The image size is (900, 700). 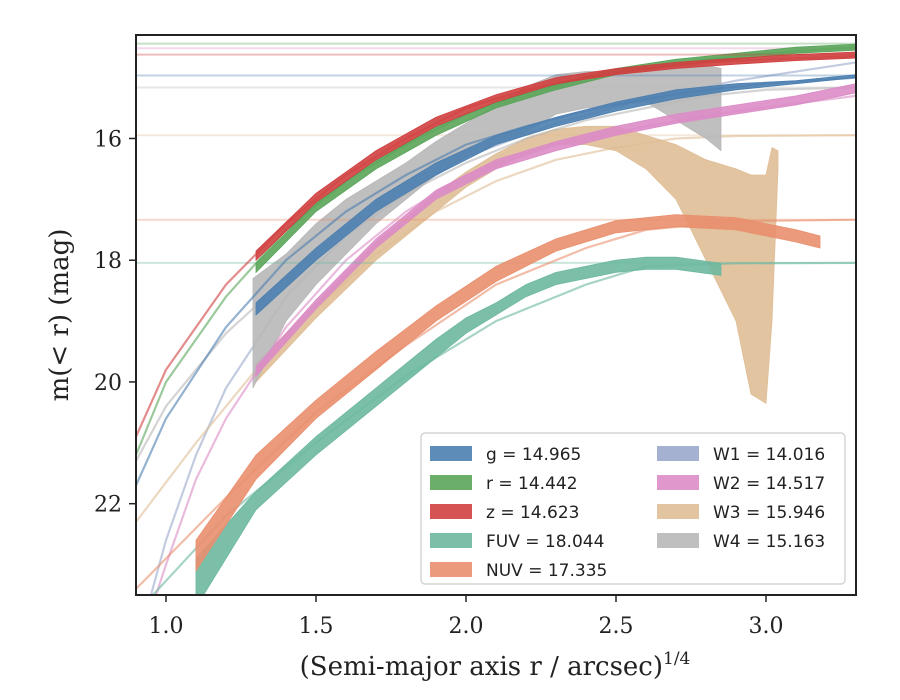 I want to click on legend-swatch-w3, so click(x=678, y=511).